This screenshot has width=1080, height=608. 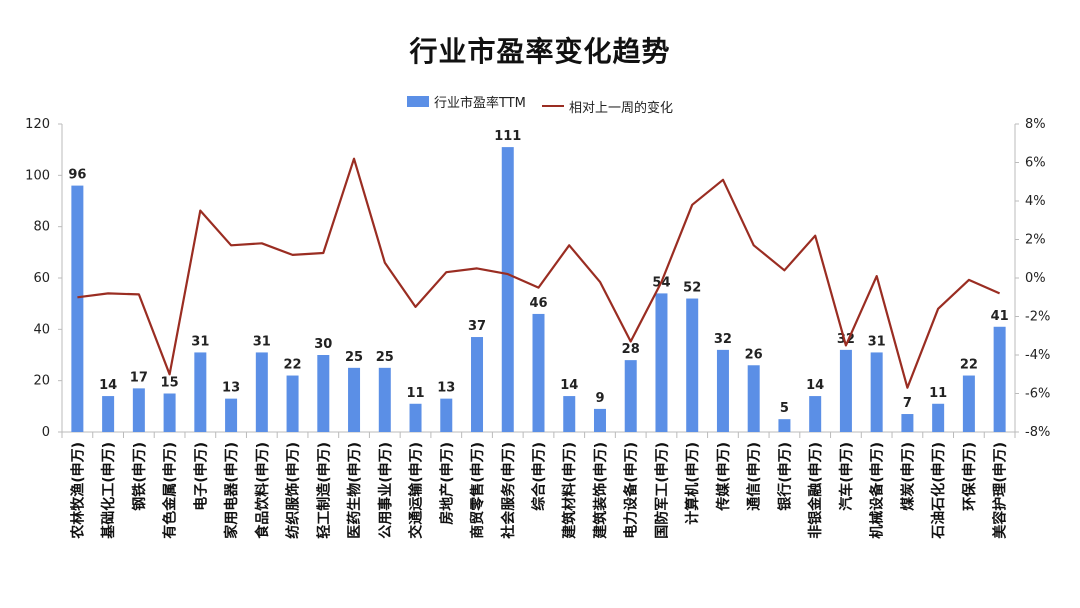 What do you see at coordinates (631, 349) in the screenshot?
I see `bar-value-label: 28` at bounding box center [631, 349].